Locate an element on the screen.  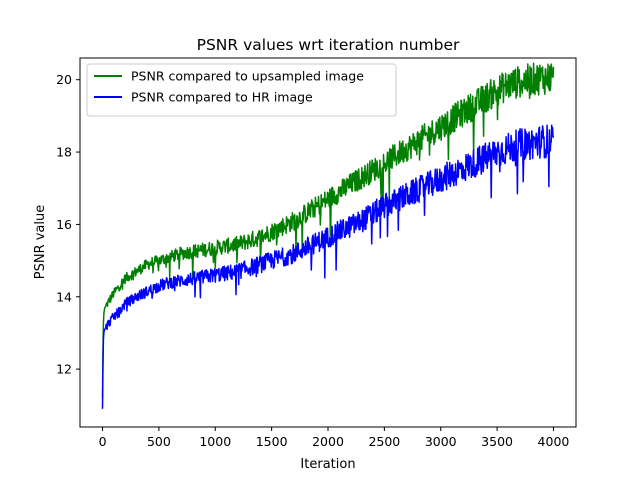
chart-title: PSNR values wrt iteration number is located at coordinates (328, 45).